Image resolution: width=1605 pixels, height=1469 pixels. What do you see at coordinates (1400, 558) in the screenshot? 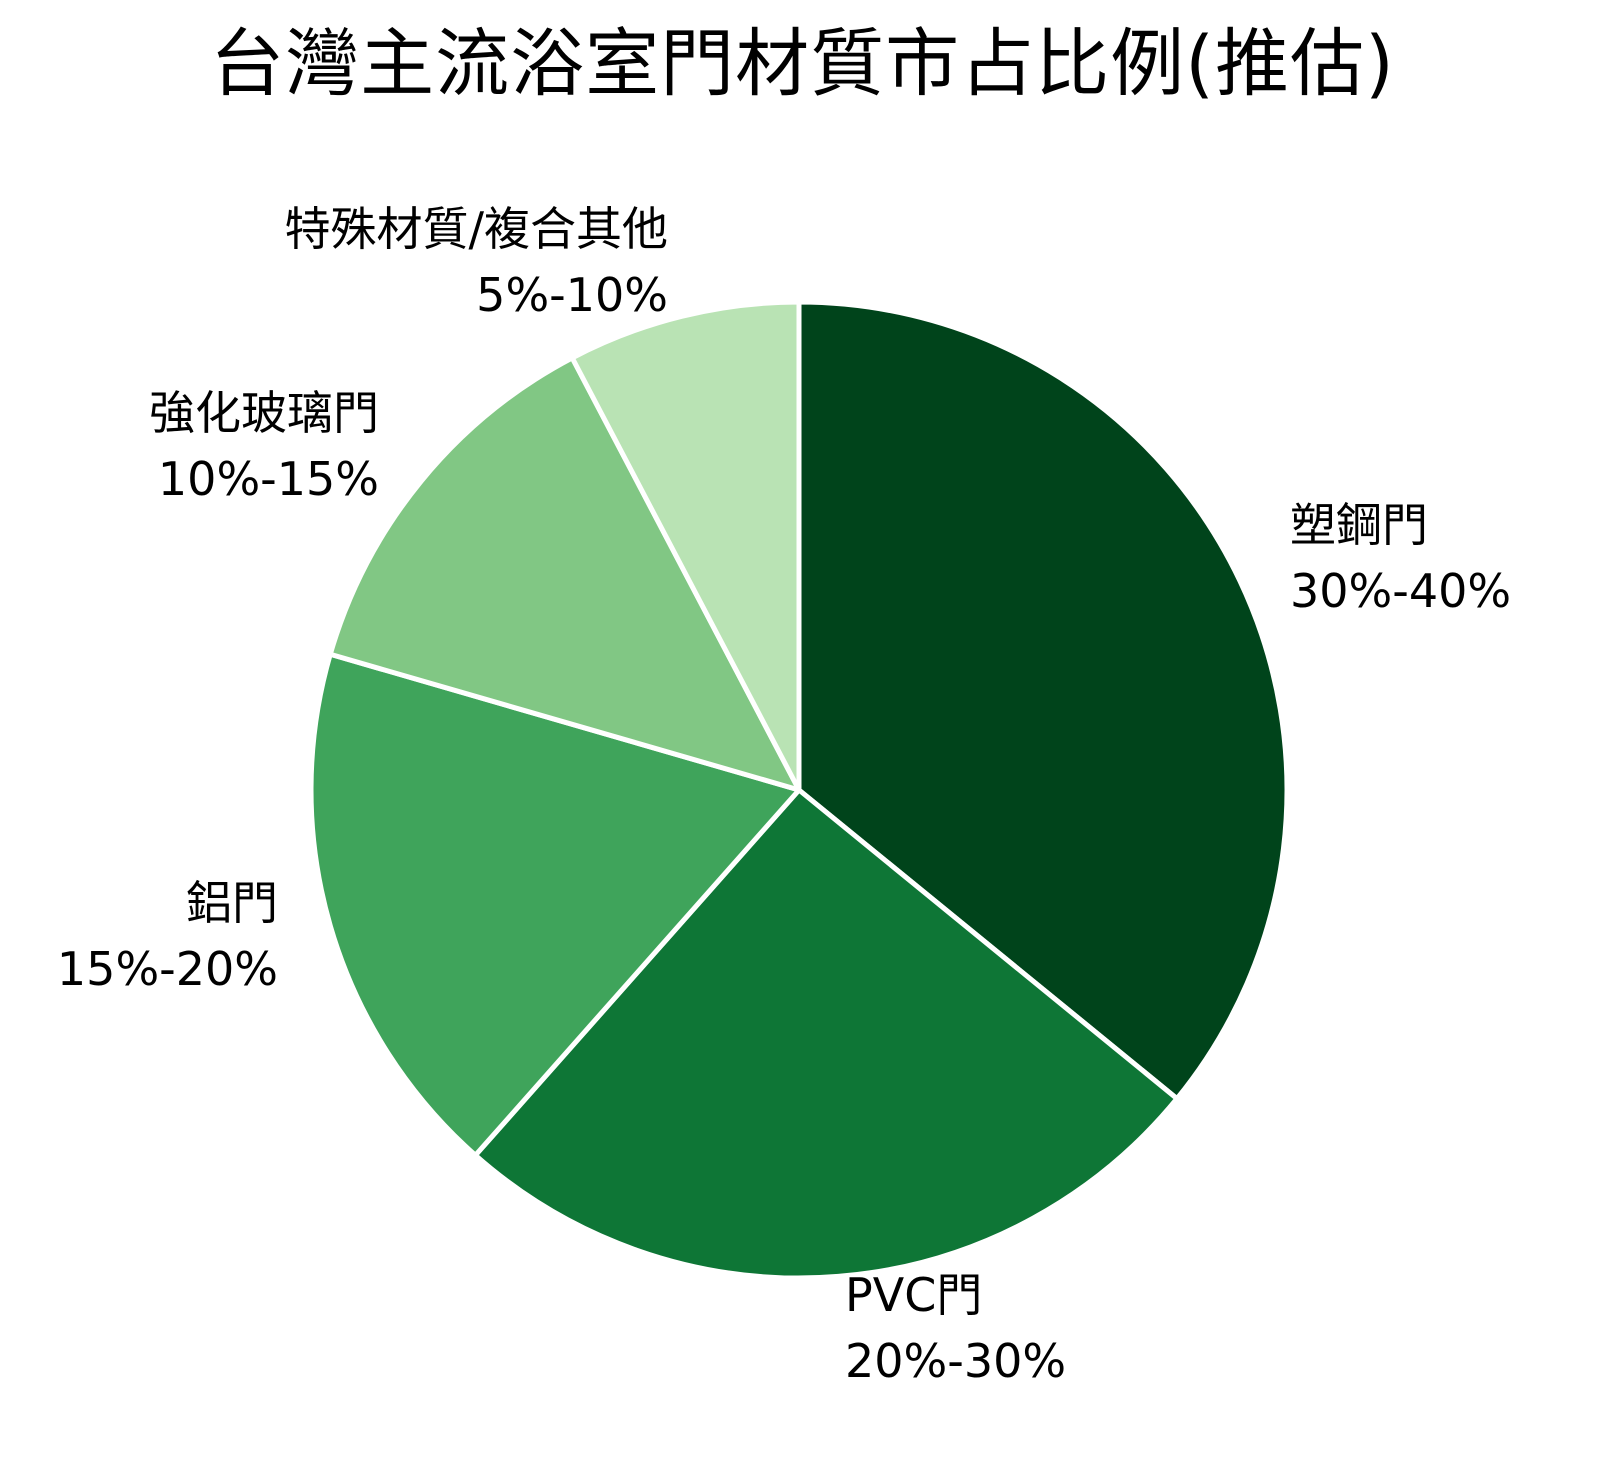
I see `slice-label-upvc: 塑鋼門 30%-40%` at bounding box center [1400, 558].